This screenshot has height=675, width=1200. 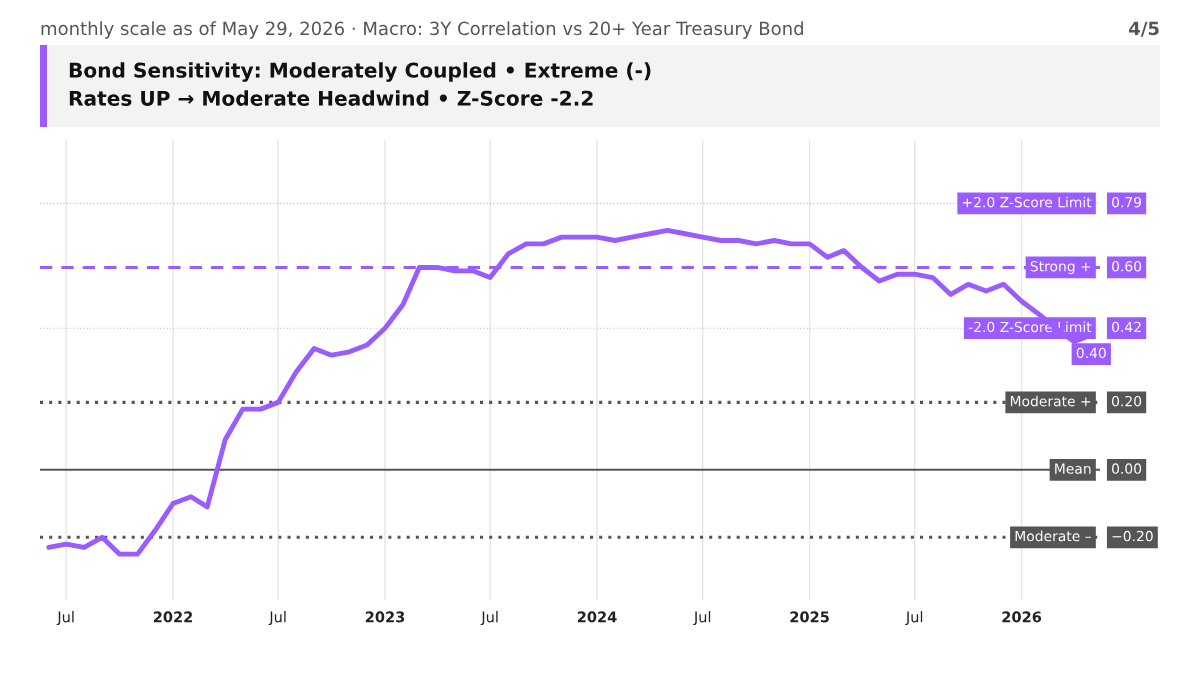 I want to click on y-tick-label: 0.60, so click(x=1127, y=266).